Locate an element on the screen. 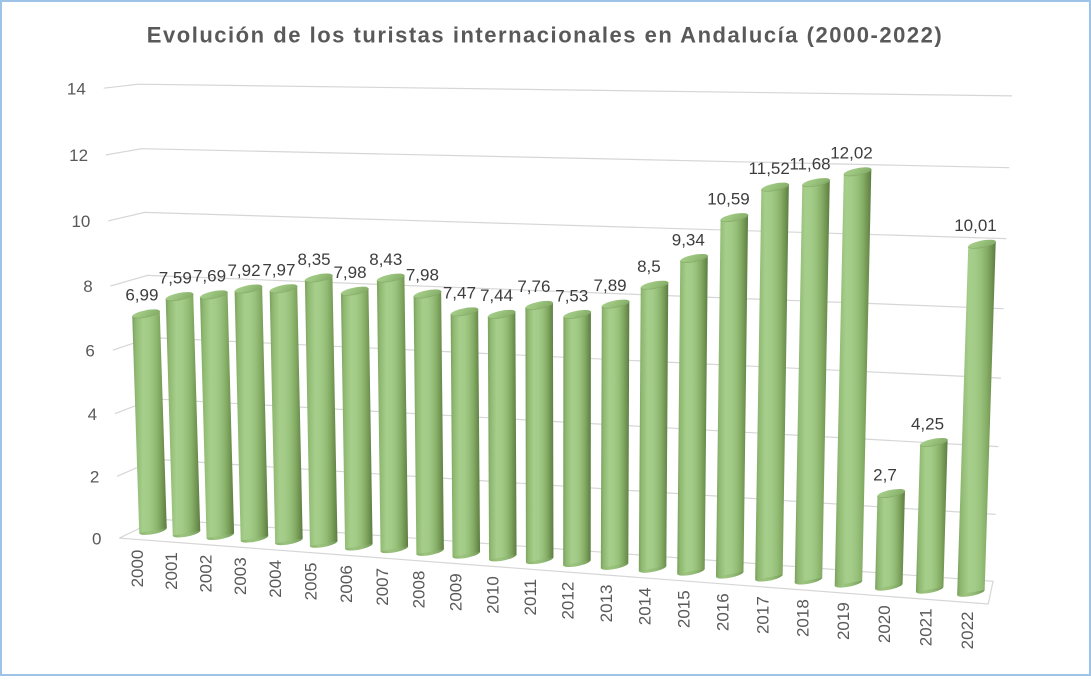 The image size is (1091, 681). svg-text: 2013 is located at coordinates (606, 604).